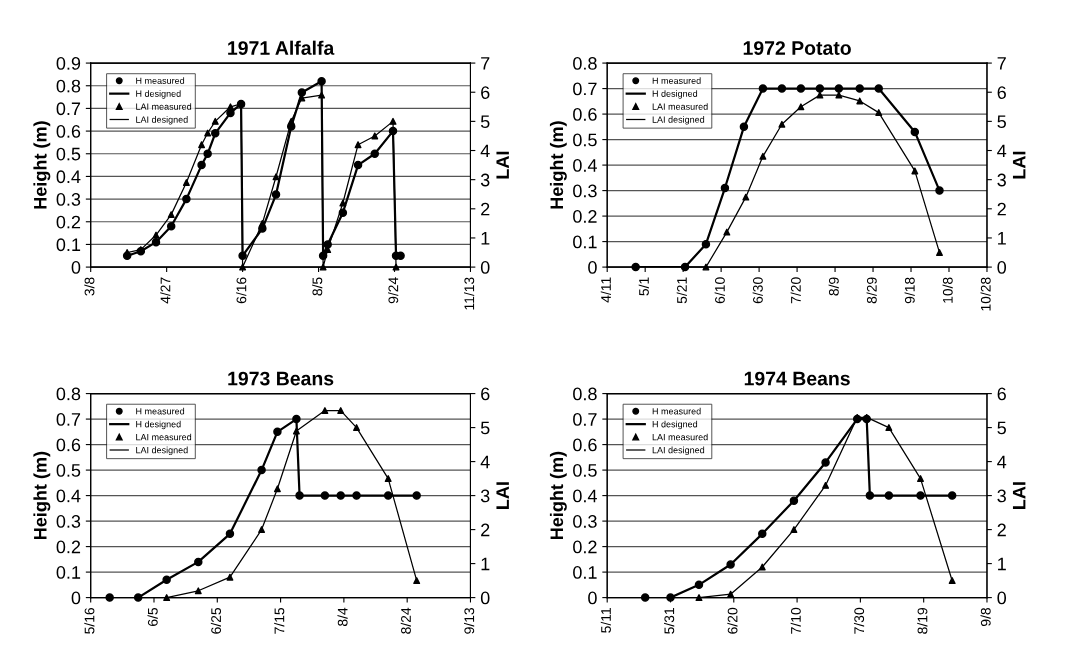 The width and height of the screenshot is (1067, 664). Describe the element at coordinates (833, 286) in the screenshot. I see `x-tick-label: 8/9` at that location.